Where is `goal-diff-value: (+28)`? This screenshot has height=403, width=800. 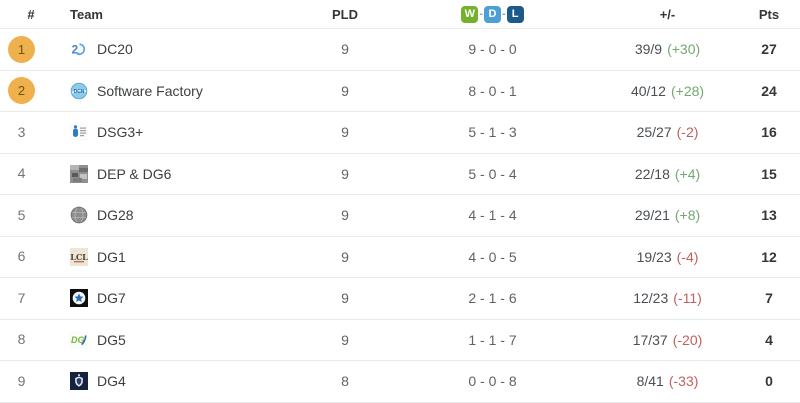 goal-diff-value: (+28) is located at coordinates (687, 90).